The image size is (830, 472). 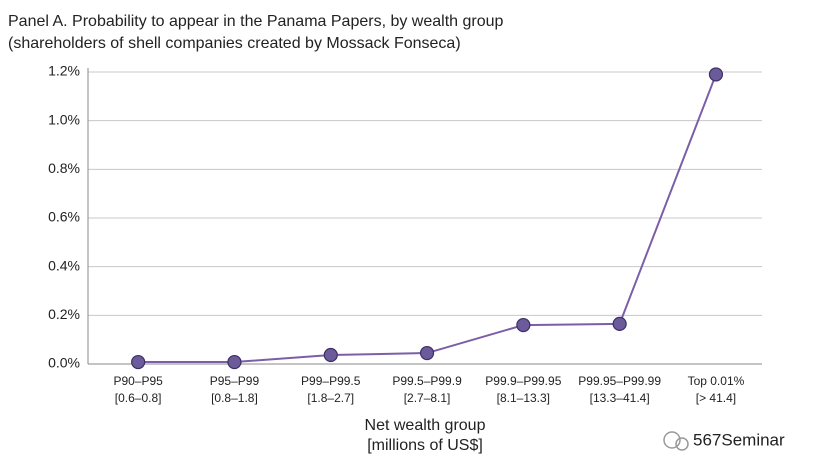 What do you see at coordinates (427, 398) in the screenshot?
I see `x-tick-range: [2.7–8.1]` at bounding box center [427, 398].